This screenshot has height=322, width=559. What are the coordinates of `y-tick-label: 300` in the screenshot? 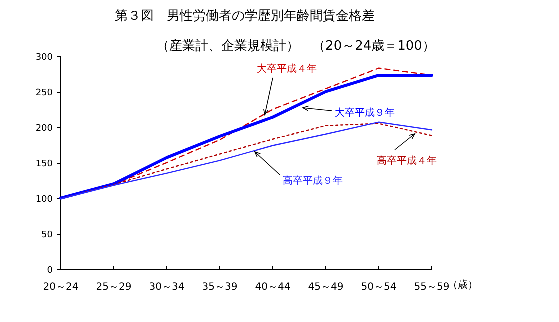 It's located at (45, 58).